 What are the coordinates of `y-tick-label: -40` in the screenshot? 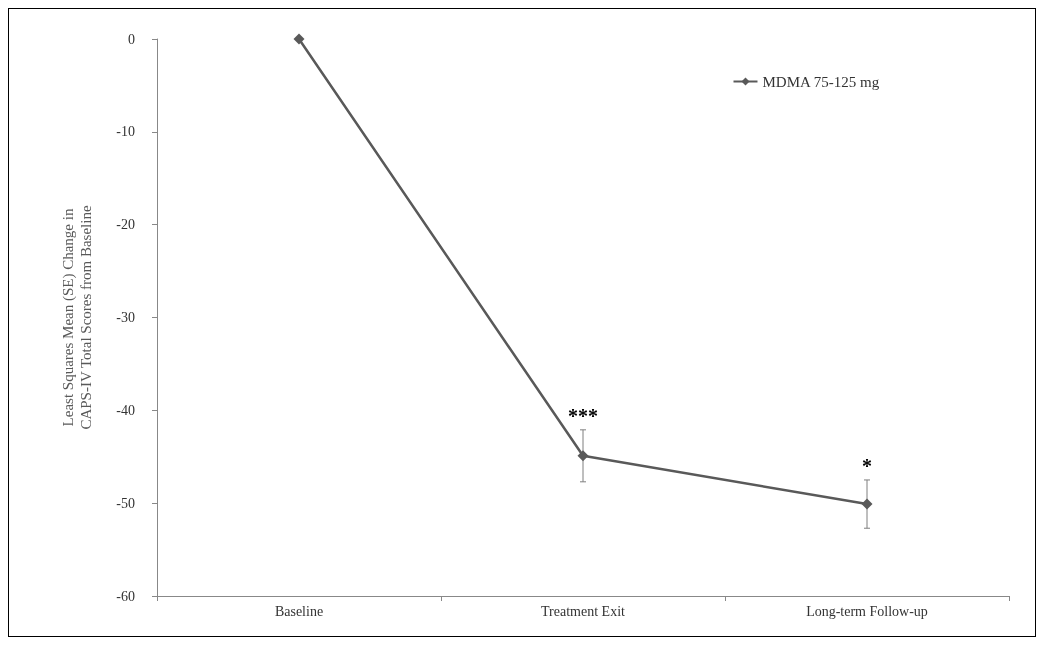 It's located at (125, 410).